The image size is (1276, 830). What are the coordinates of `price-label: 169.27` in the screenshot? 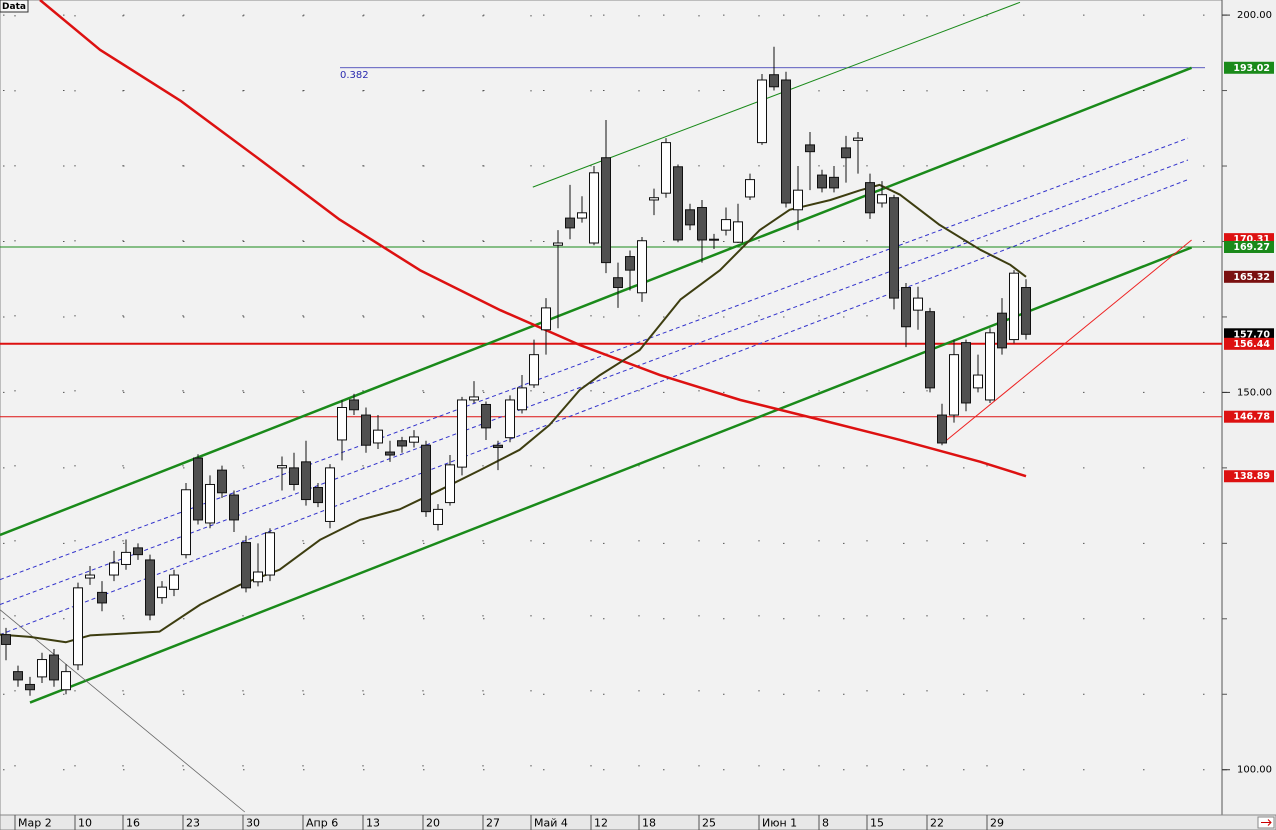 It's located at (1251, 247).